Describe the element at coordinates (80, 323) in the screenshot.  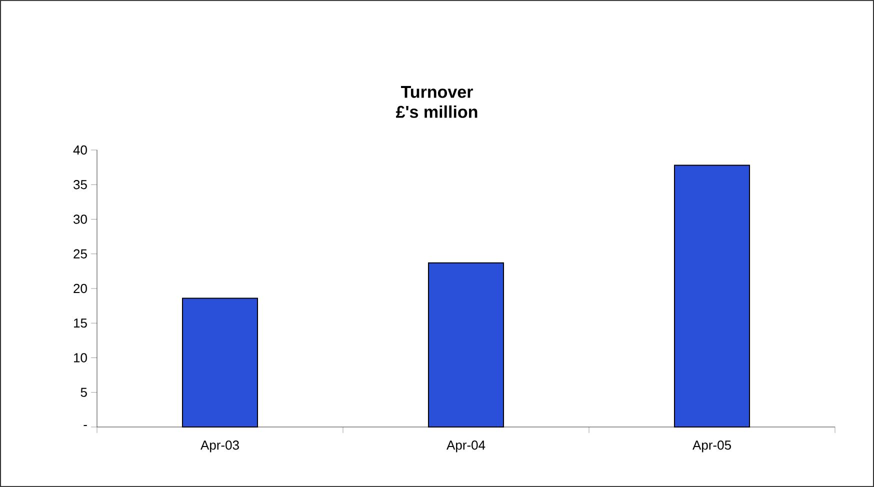
I see `y-tick-label: 15` at that location.